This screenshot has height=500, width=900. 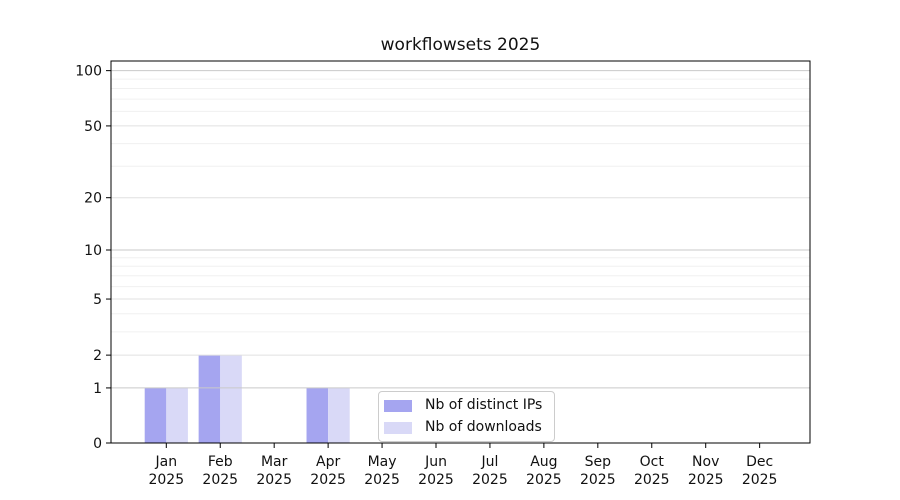 I want to click on x-tick-label-month: Dec, so click(x=759, y=462).